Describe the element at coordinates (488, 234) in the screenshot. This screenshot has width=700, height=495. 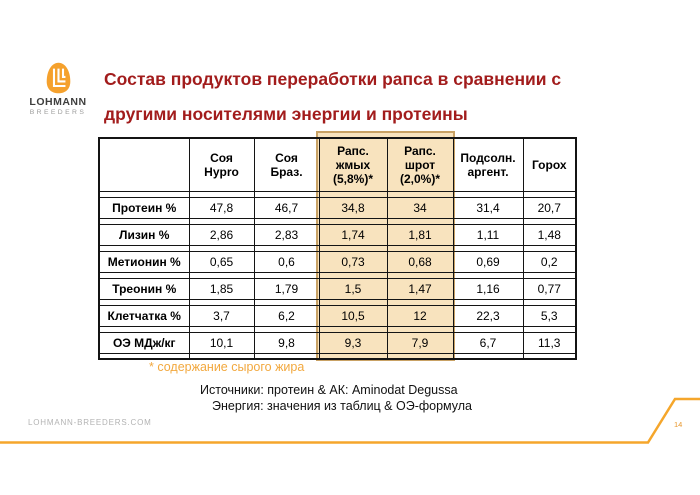
I see `cell: 1,11` at that location.